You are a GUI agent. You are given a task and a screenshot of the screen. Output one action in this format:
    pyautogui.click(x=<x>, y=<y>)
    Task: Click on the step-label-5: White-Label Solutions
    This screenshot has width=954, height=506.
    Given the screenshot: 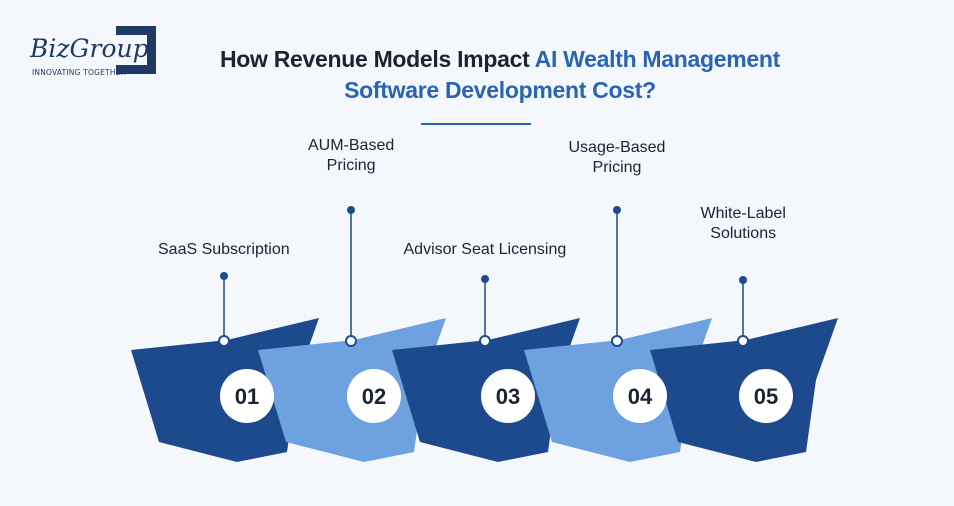 What is the action you would take?
    pyautogui.click(x=743, y=224)
    